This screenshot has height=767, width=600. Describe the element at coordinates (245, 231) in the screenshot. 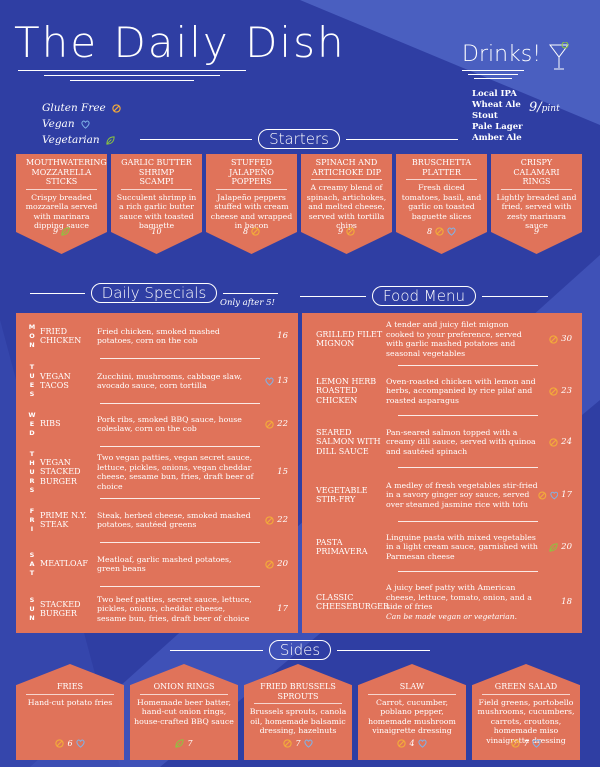

I see `price-value: 8` at that location.